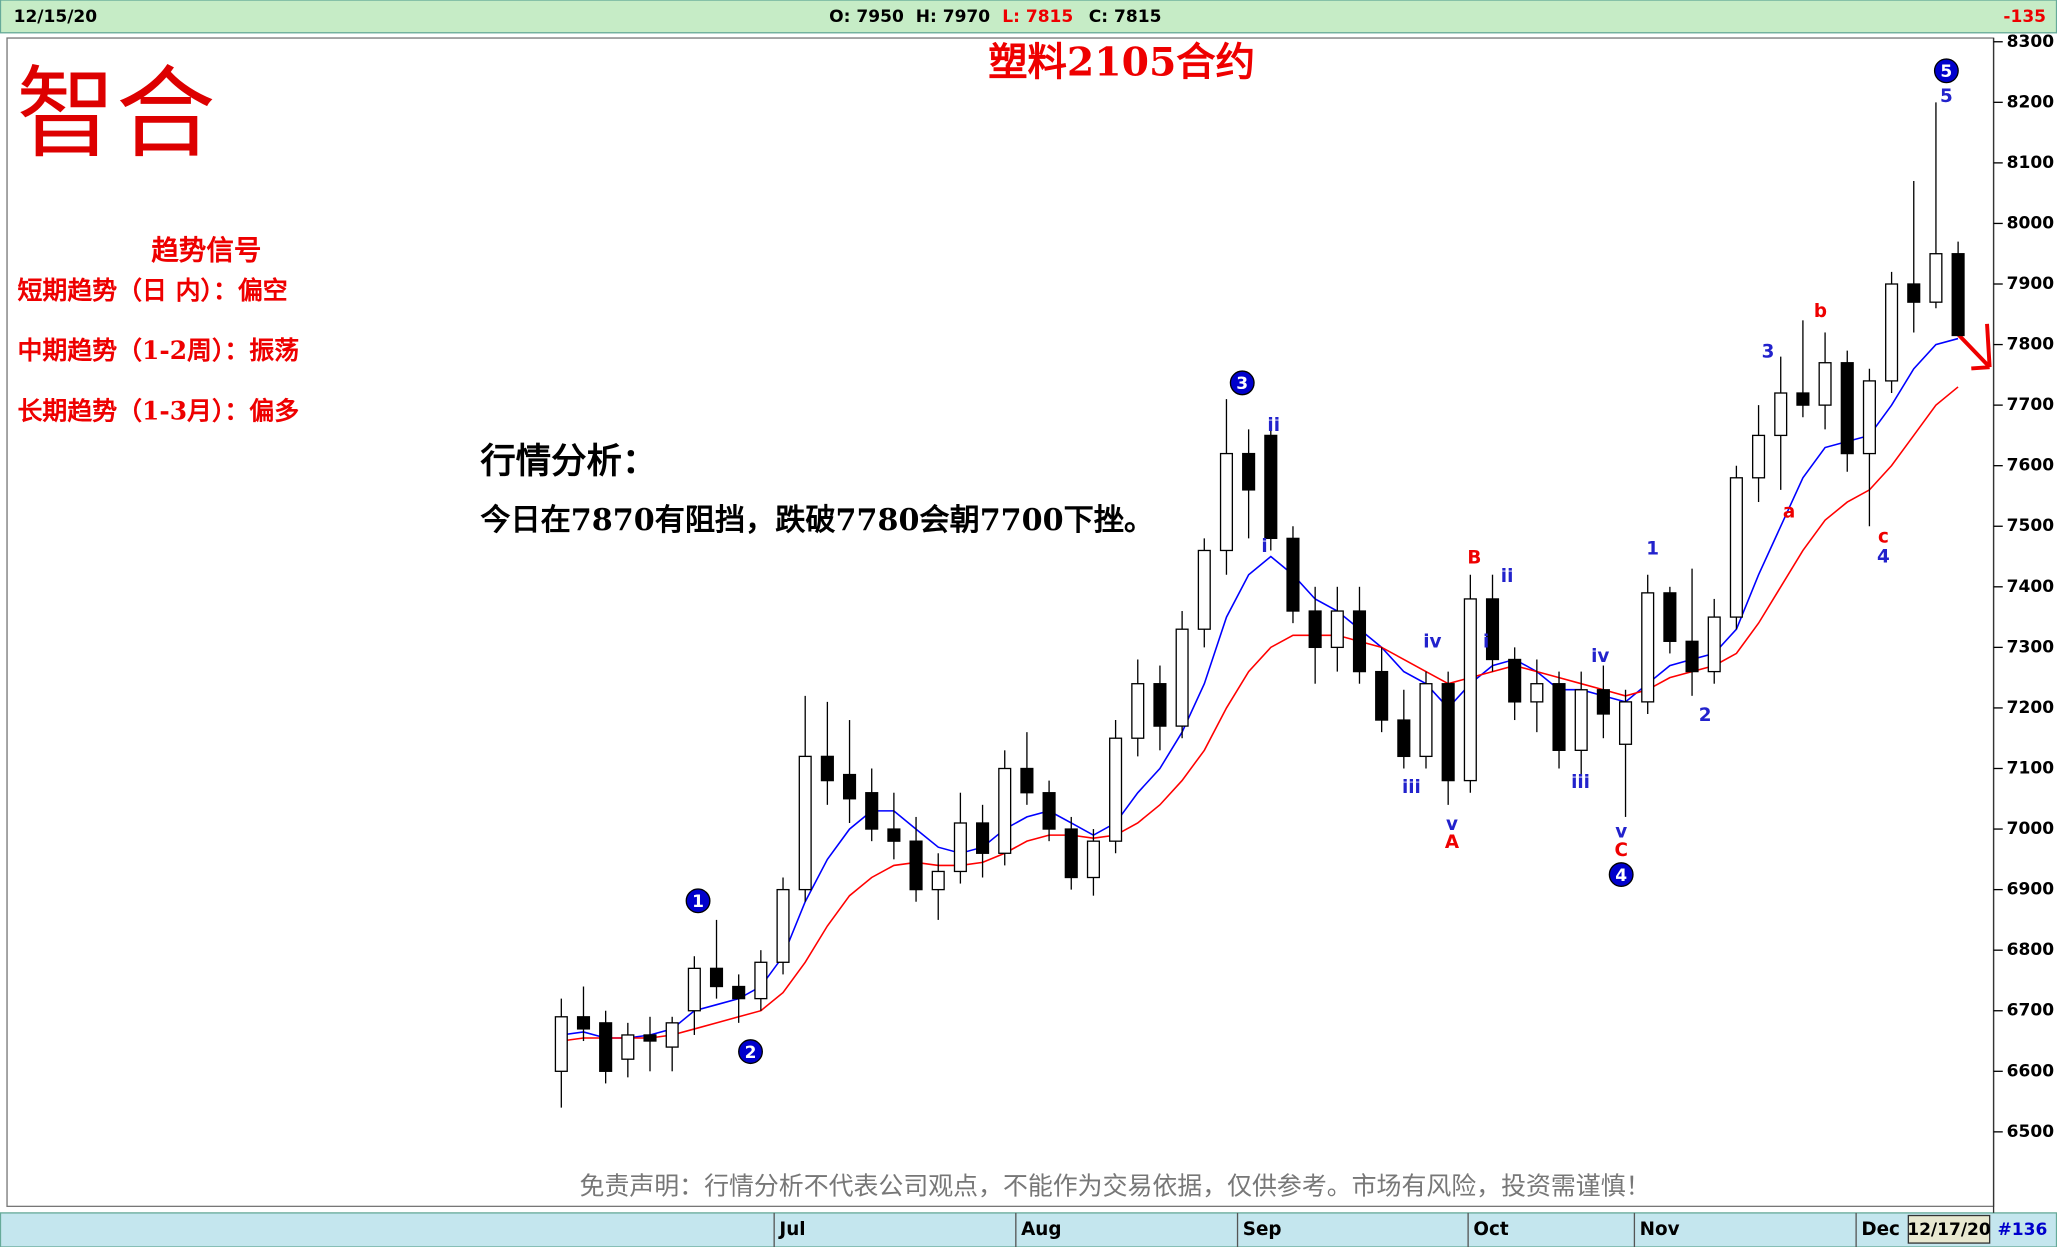 Image resolution: width=2057 pixels, height=1251 pixels. What do you see at coordinates (2031, 163) in the screenshot?
I see `y-tick-label: 8100` at bounding box center [2031, 163].